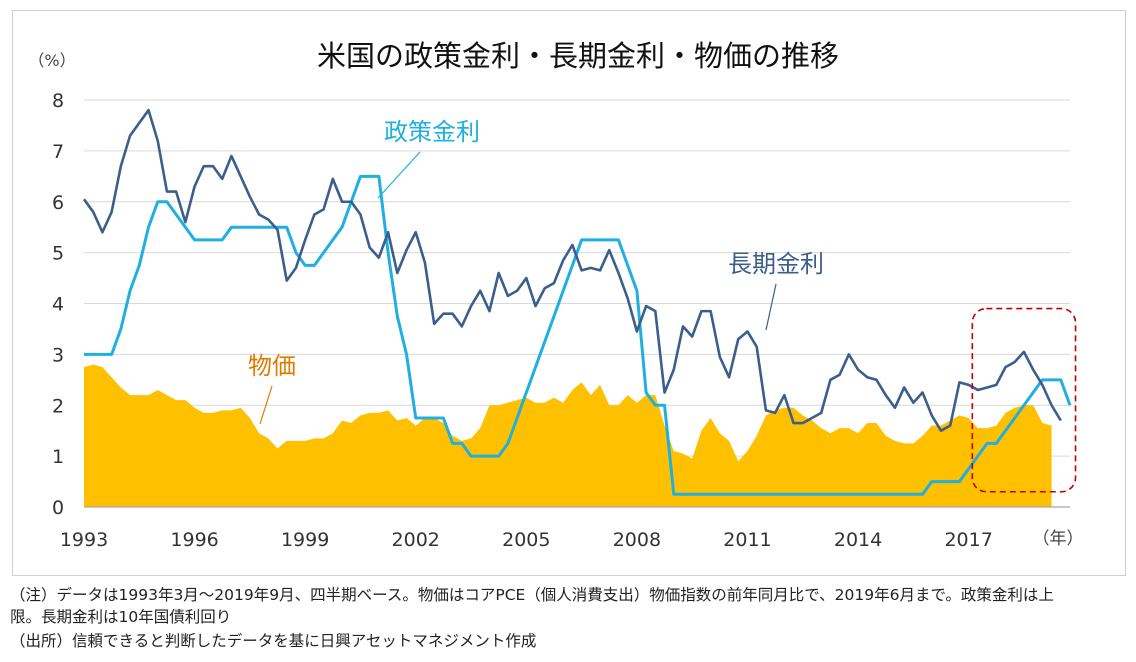  Describe the element at coordinates (58, 406) in the screenshot. I see `y-tick-label: 2` at that location.